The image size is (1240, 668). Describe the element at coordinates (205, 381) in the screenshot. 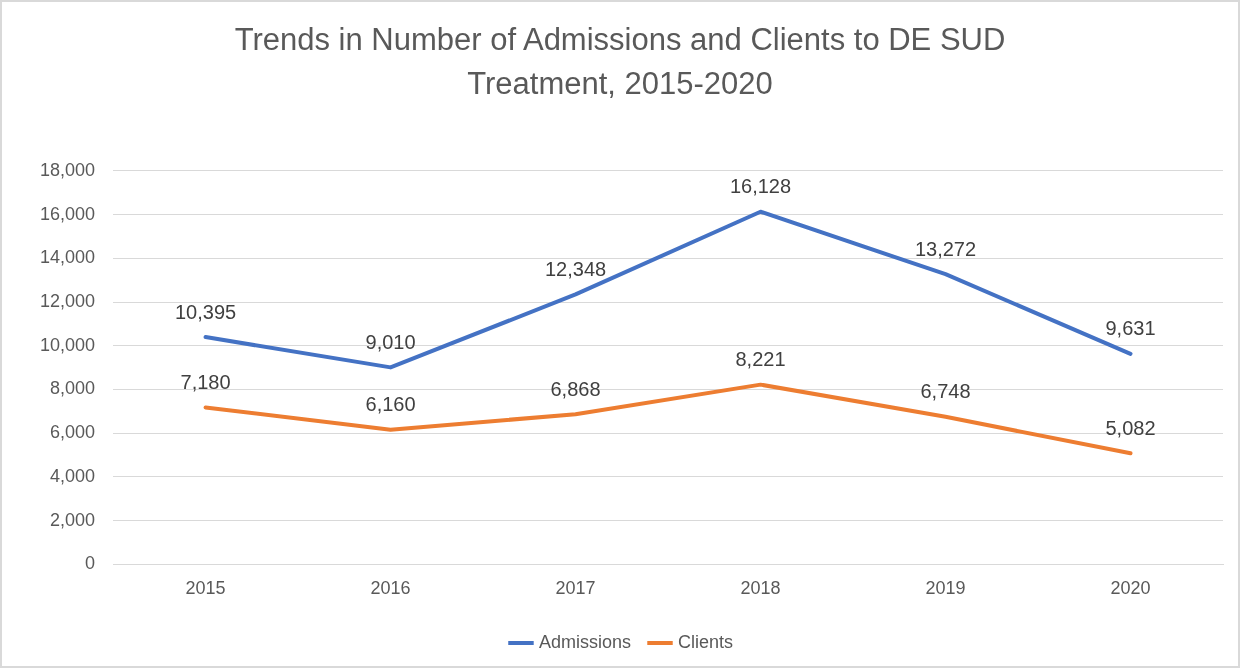

I see `data-label: 7,180` at that location.